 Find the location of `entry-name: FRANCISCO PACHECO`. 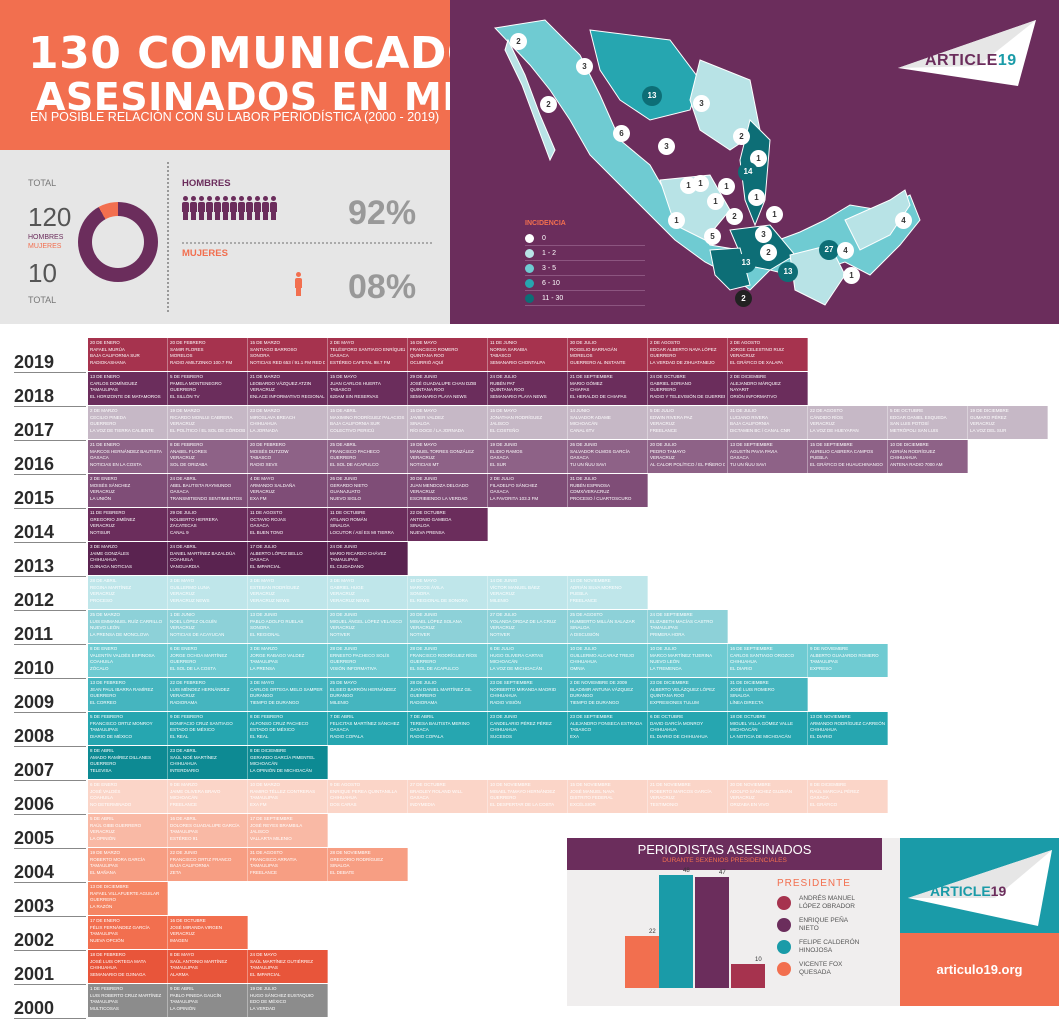

entry-name: FRANCISCO PACHECO is located at coordinates (355, 451).